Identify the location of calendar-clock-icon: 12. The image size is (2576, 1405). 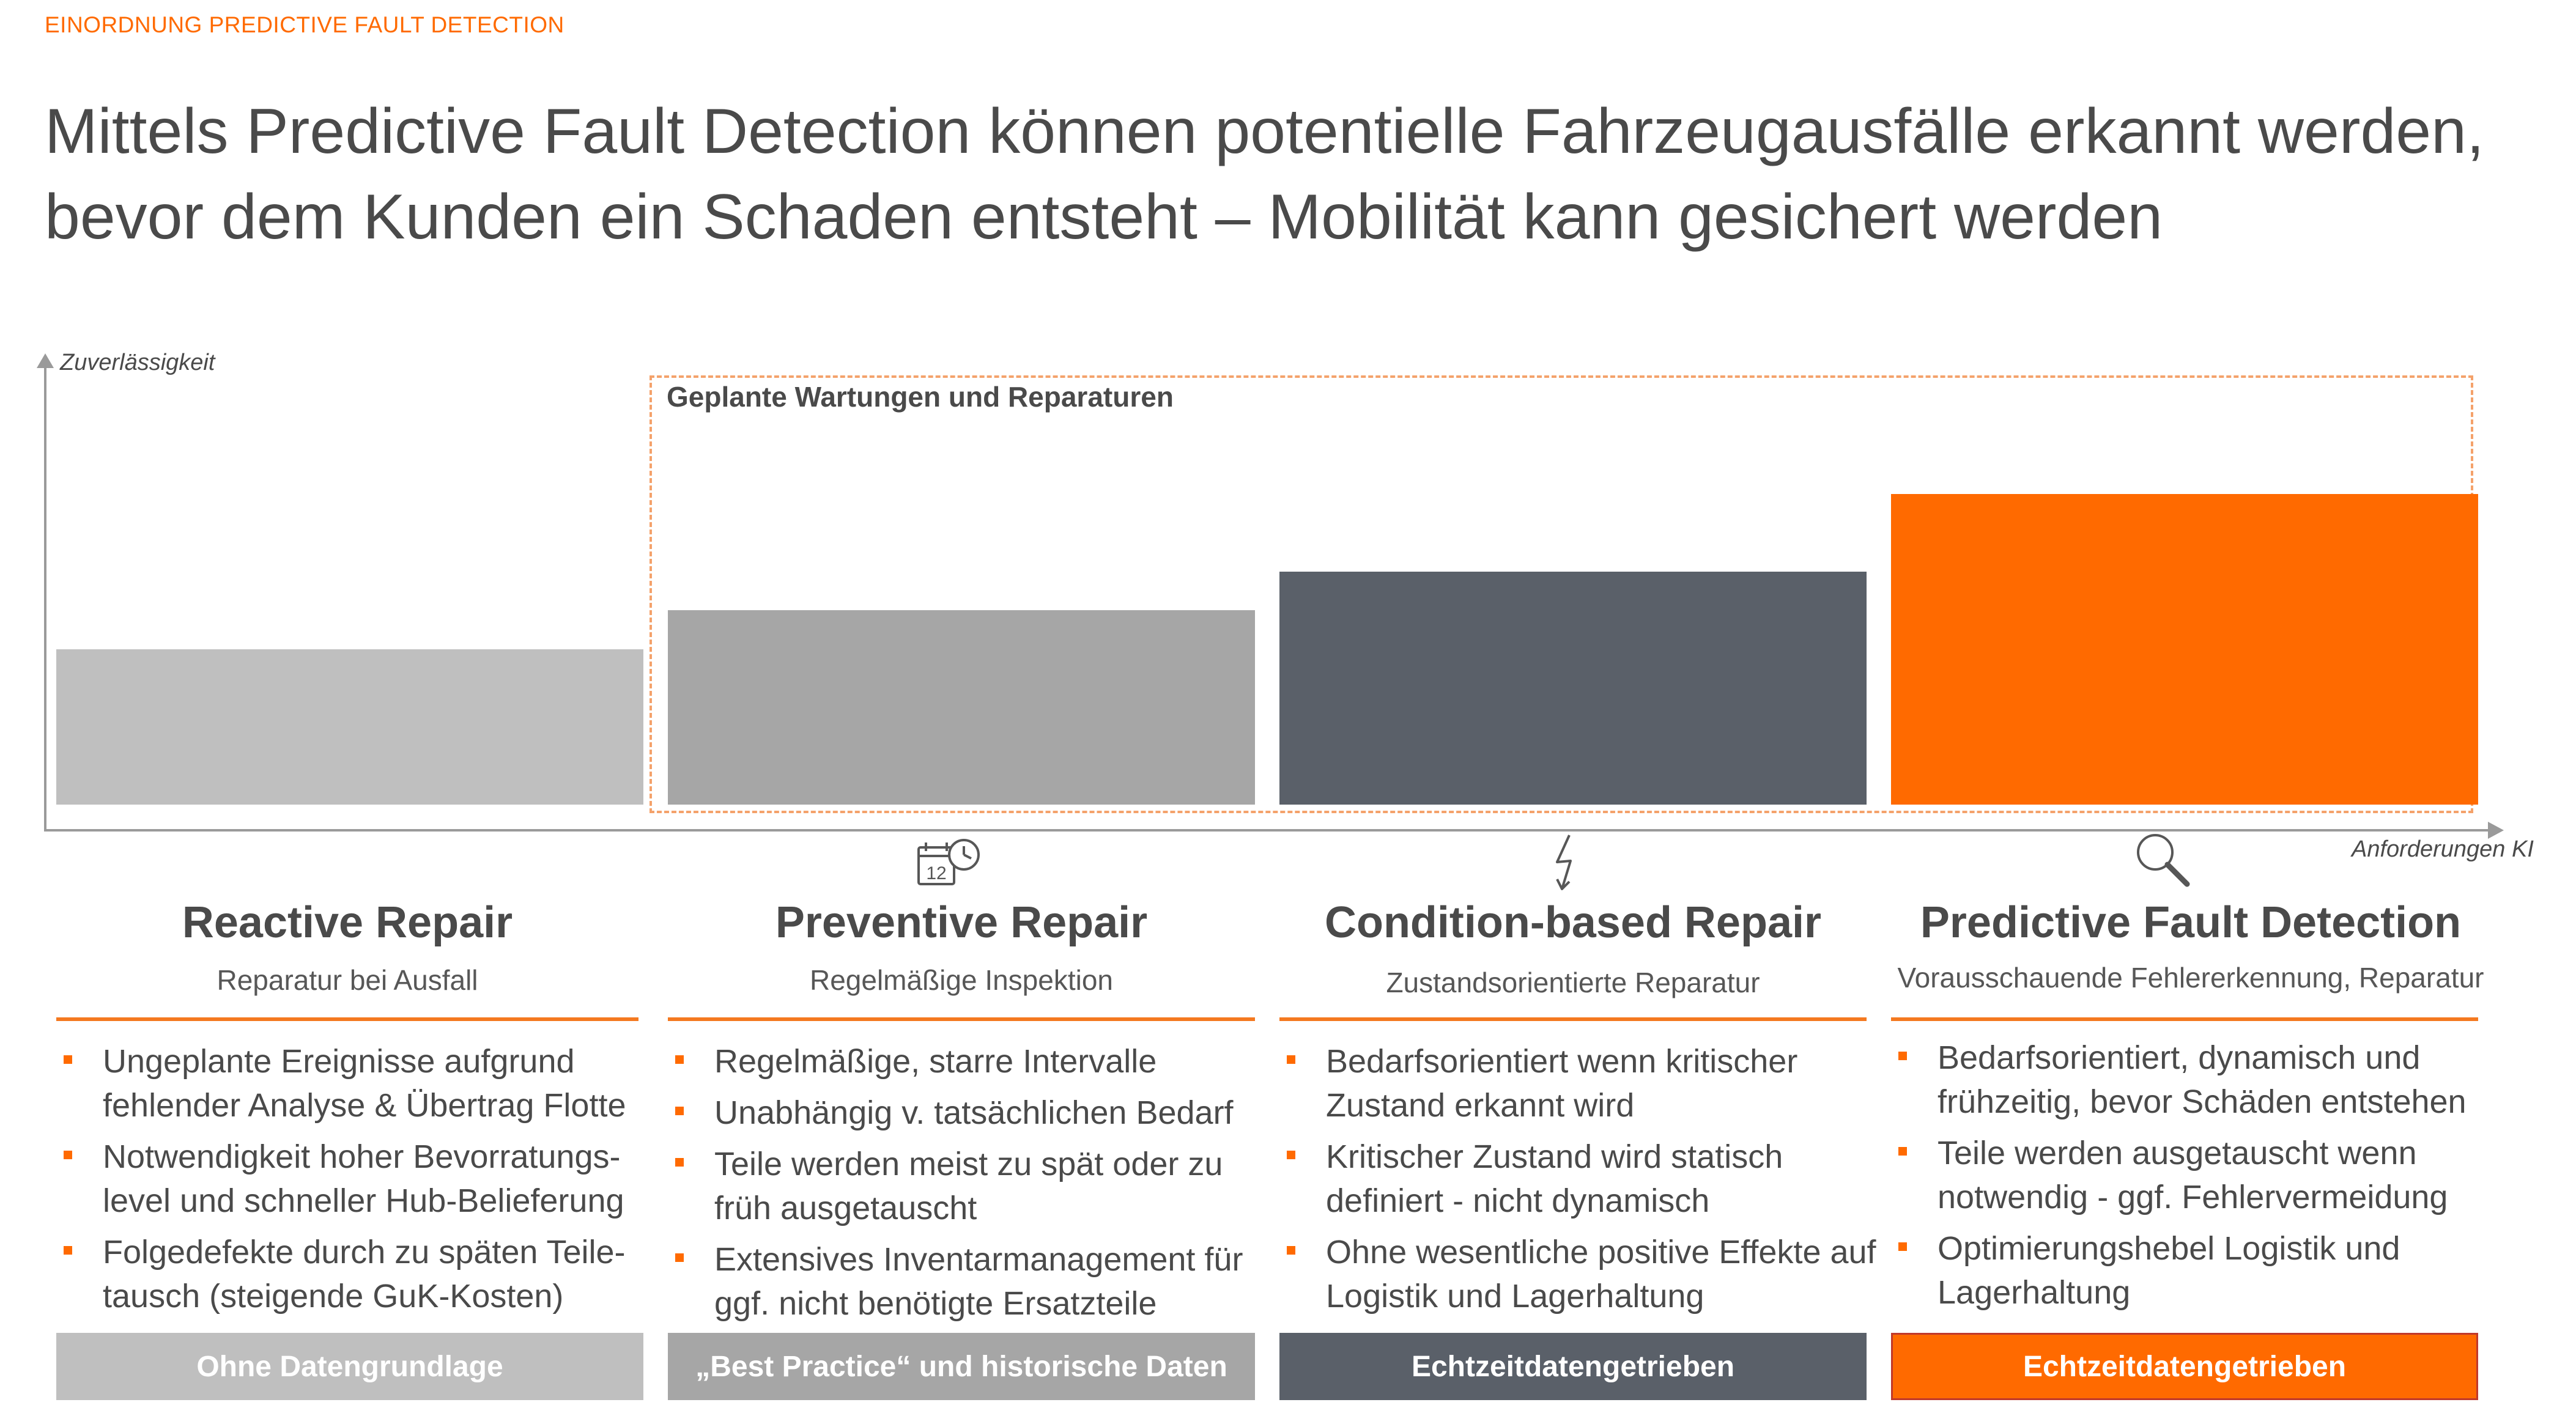
(949, 867).